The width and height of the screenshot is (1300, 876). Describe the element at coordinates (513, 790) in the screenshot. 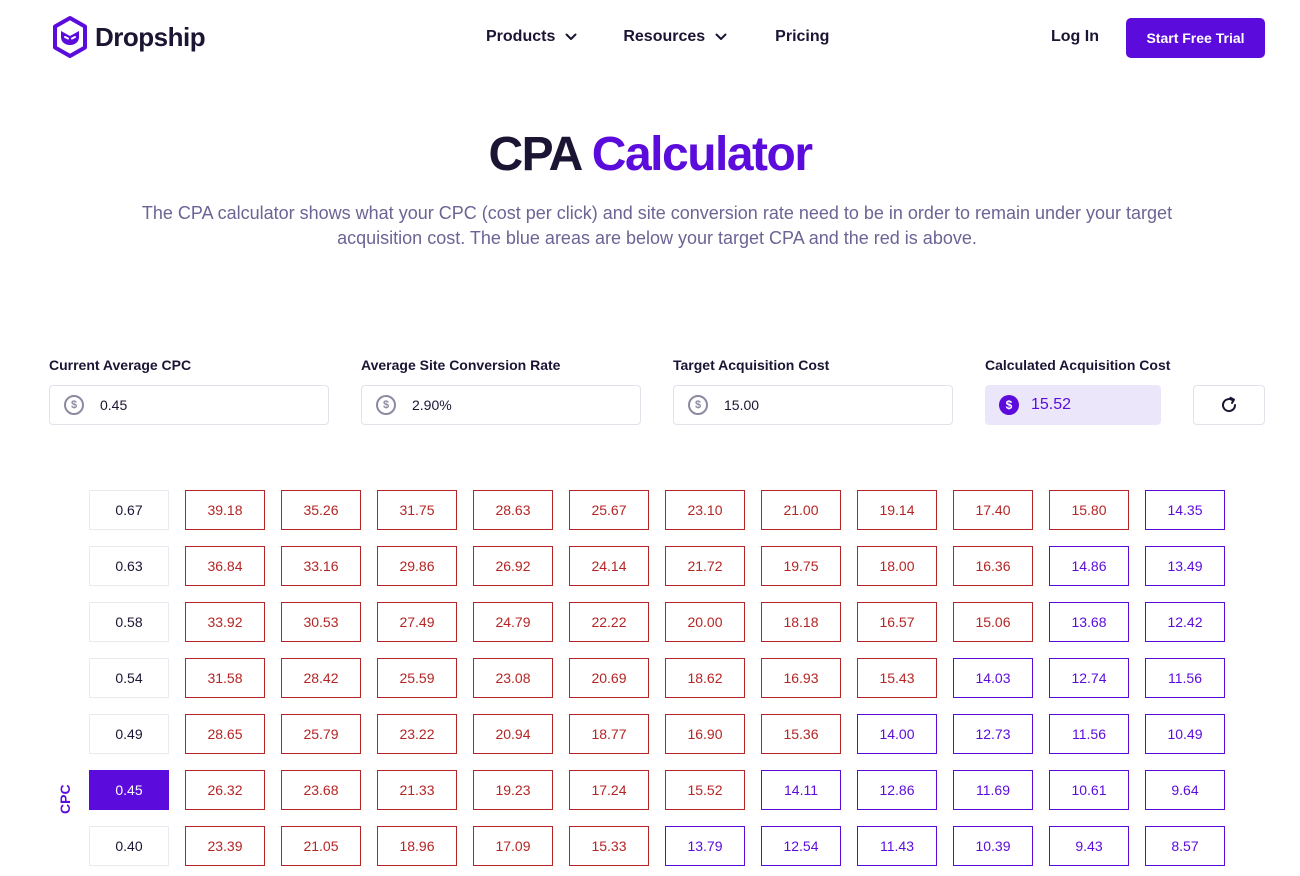

I see `cpa-cell-above-target: 19.23` at that location.